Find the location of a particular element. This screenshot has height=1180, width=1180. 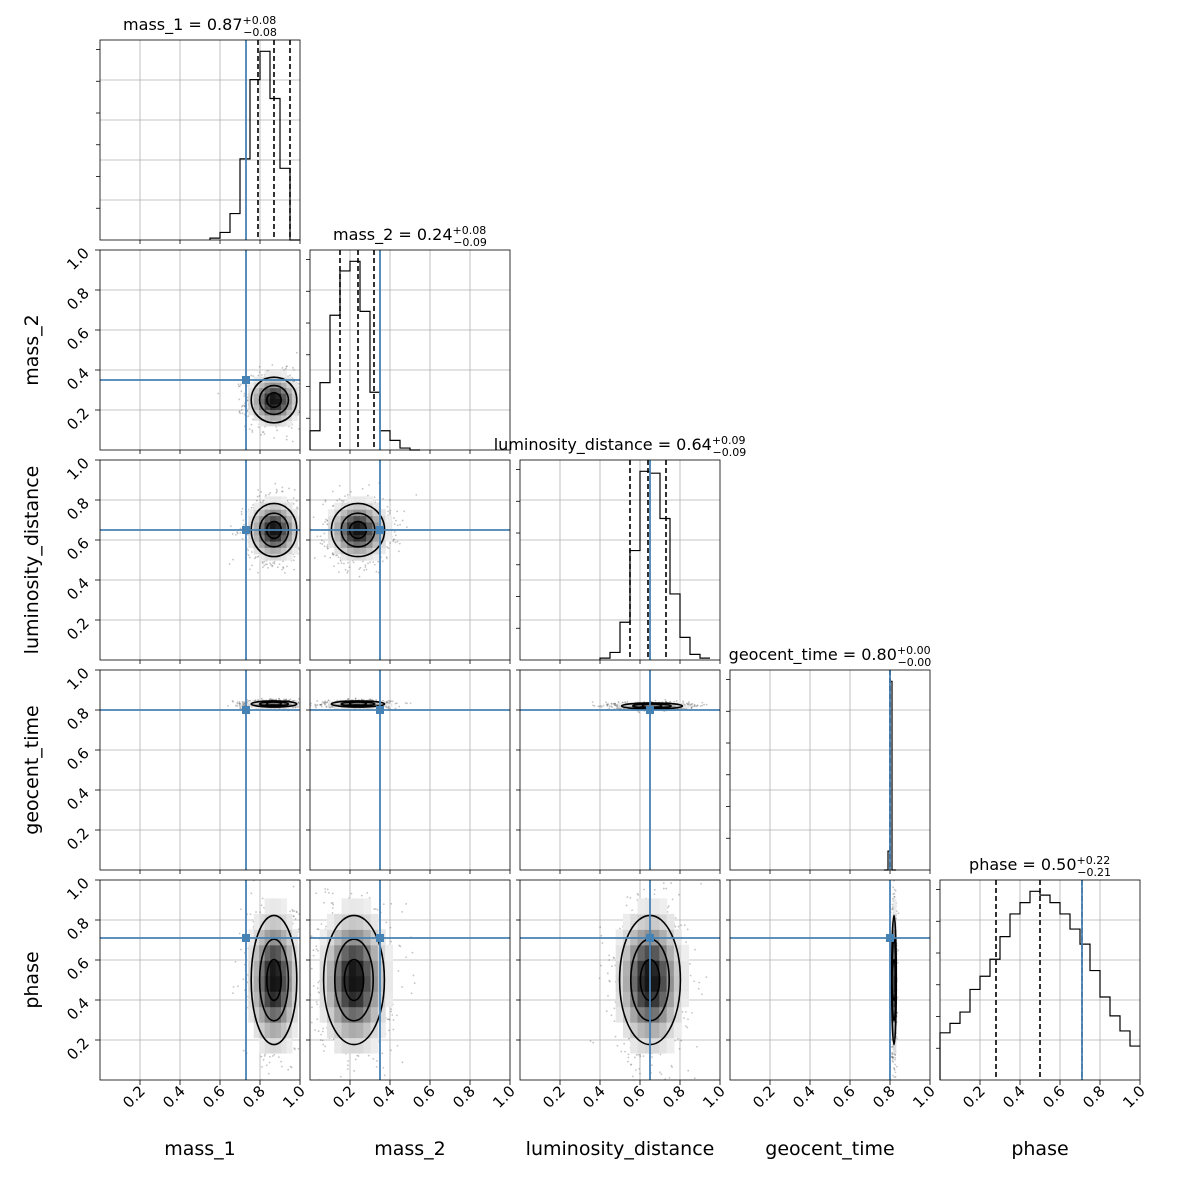

truth-marker is located at coordinates (246, 530).